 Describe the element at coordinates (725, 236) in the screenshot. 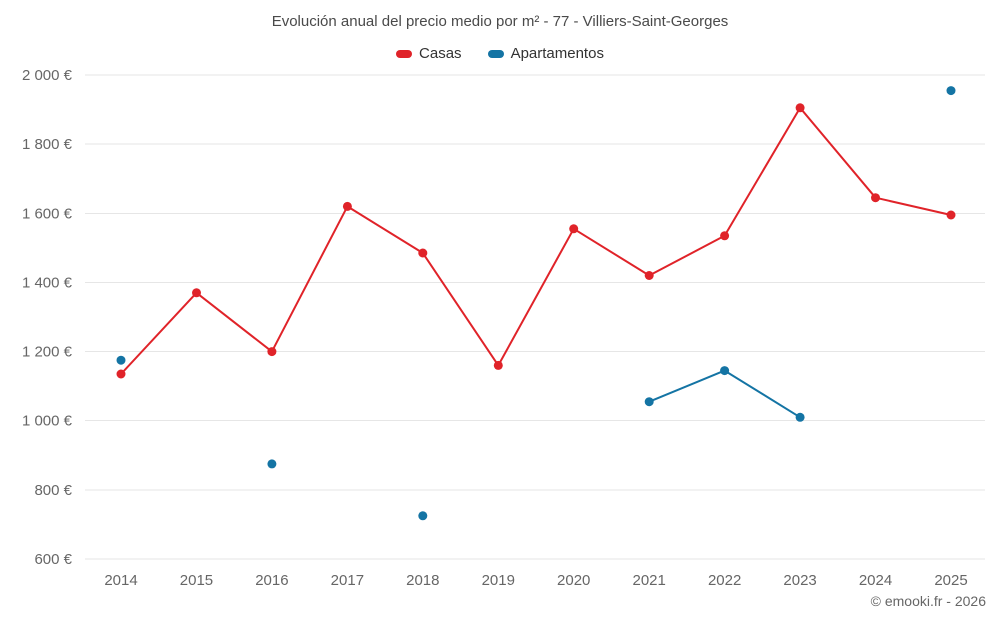

I see `data-point-casas-2022` at that location.